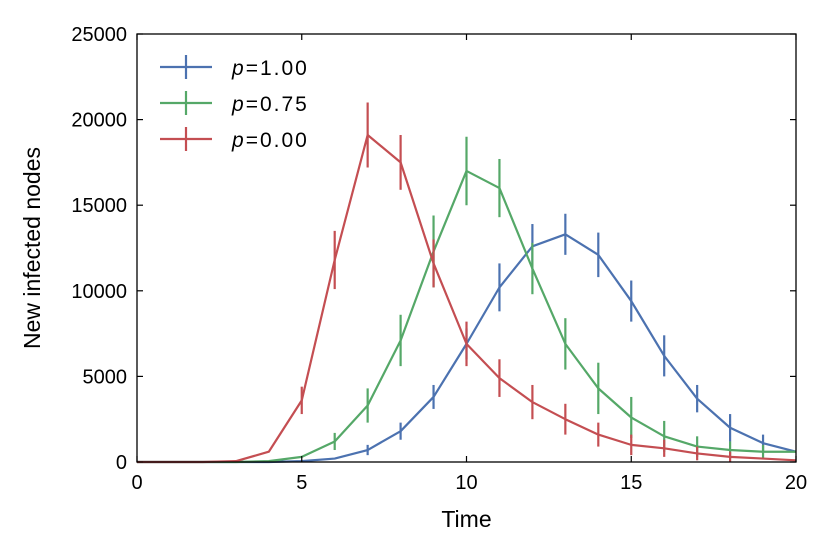 The width and height of the screenshot is (830, 554). Describe the element at coordinates (301, 483) in the screenshot. I see `x-tick-label: 5` at that location.